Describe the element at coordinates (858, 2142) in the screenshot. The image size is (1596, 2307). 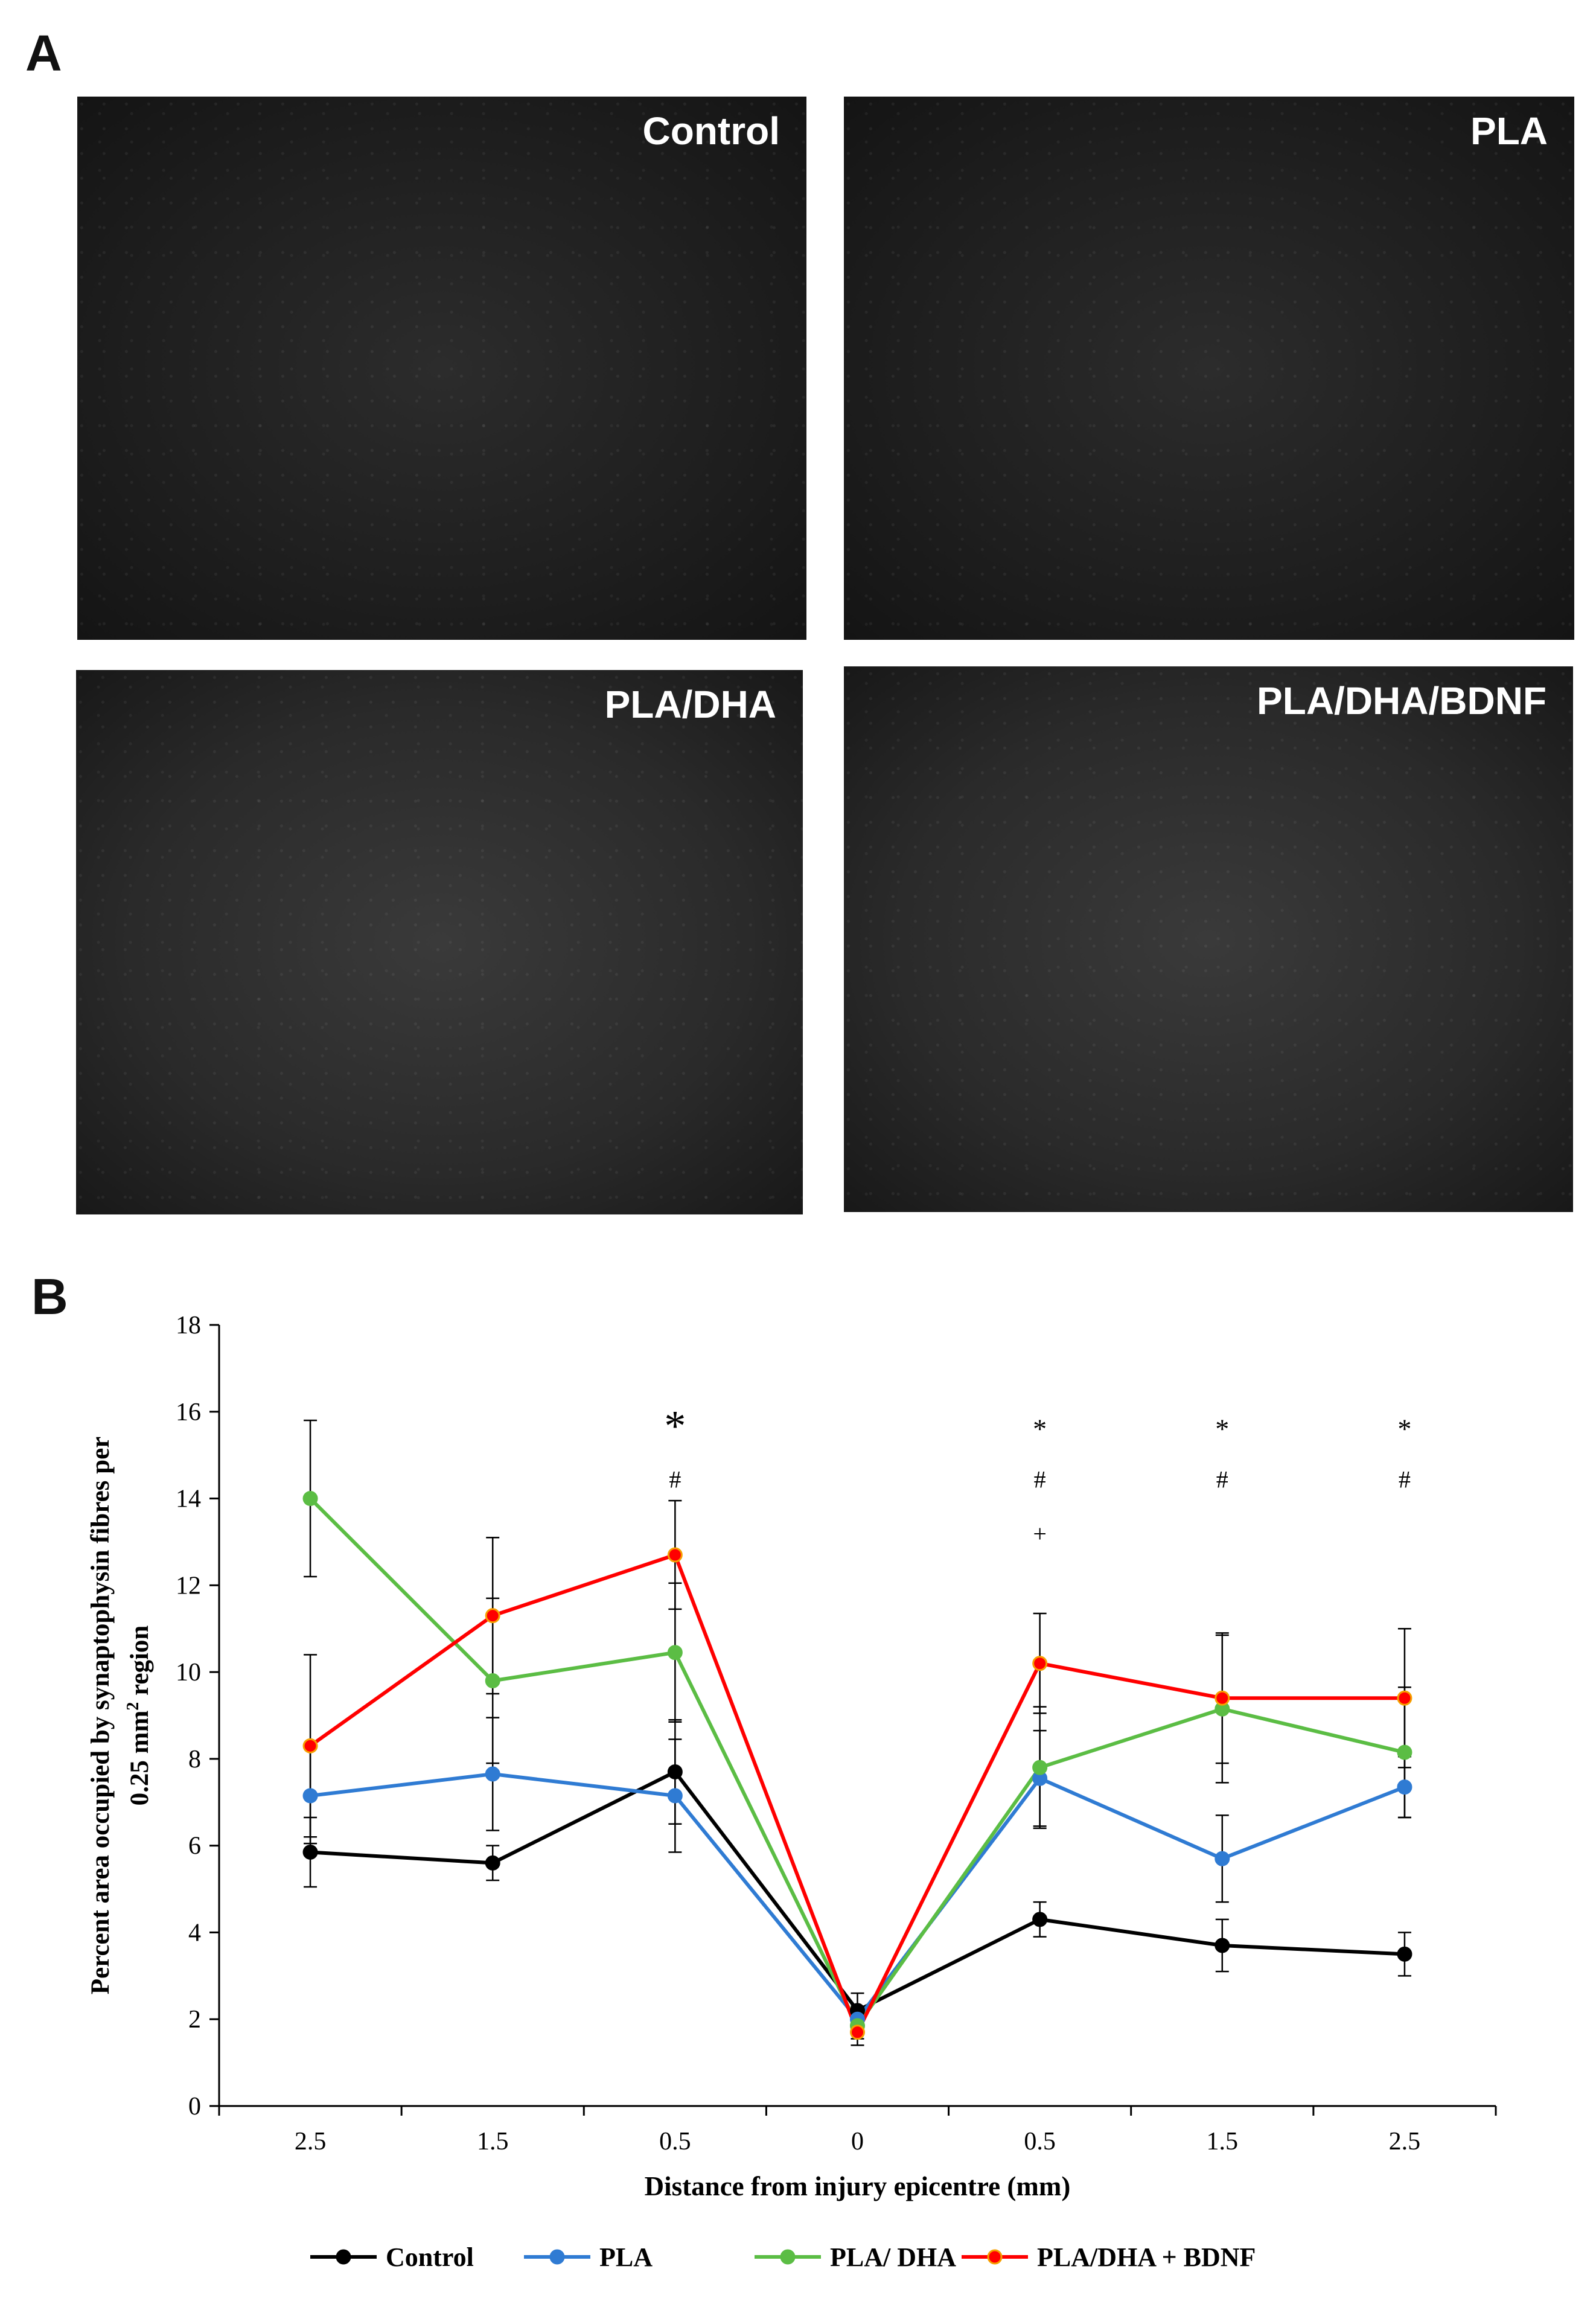
I see `x-tick-label: 0` at that location.